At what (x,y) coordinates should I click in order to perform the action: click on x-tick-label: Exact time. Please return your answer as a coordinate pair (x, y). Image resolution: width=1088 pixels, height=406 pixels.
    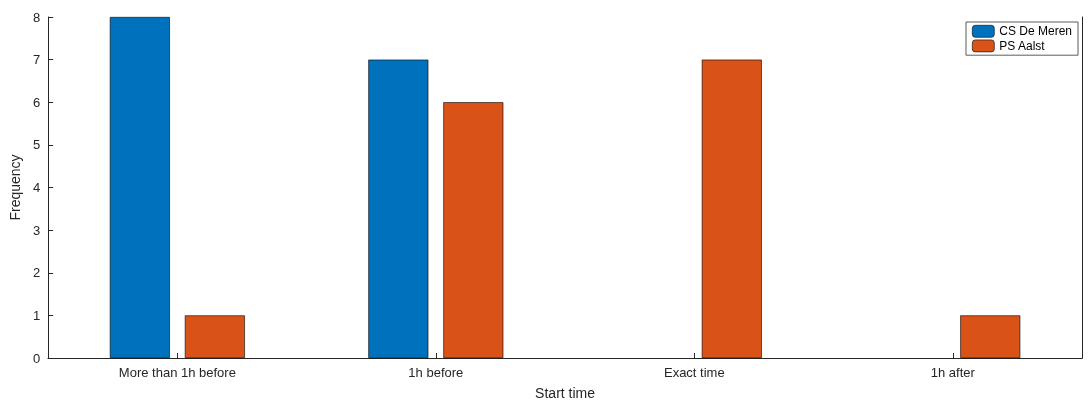
    Looking at the image, I should click on (694, 372).